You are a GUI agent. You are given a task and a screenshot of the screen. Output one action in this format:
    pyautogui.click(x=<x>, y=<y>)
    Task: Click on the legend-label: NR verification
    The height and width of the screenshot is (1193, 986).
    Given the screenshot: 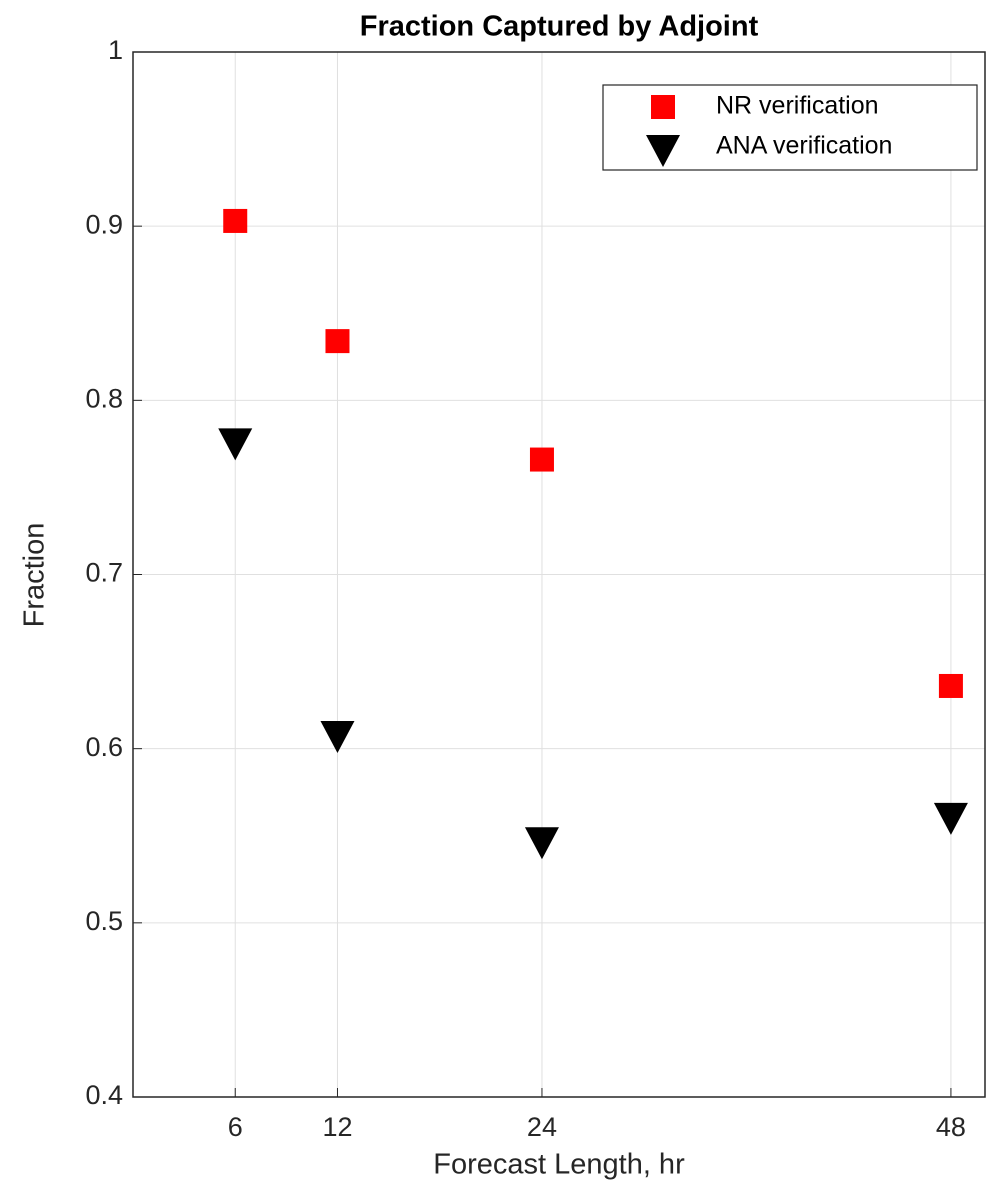 What is the action you would take?
    pyautogui.click(x=797, y=106)
    